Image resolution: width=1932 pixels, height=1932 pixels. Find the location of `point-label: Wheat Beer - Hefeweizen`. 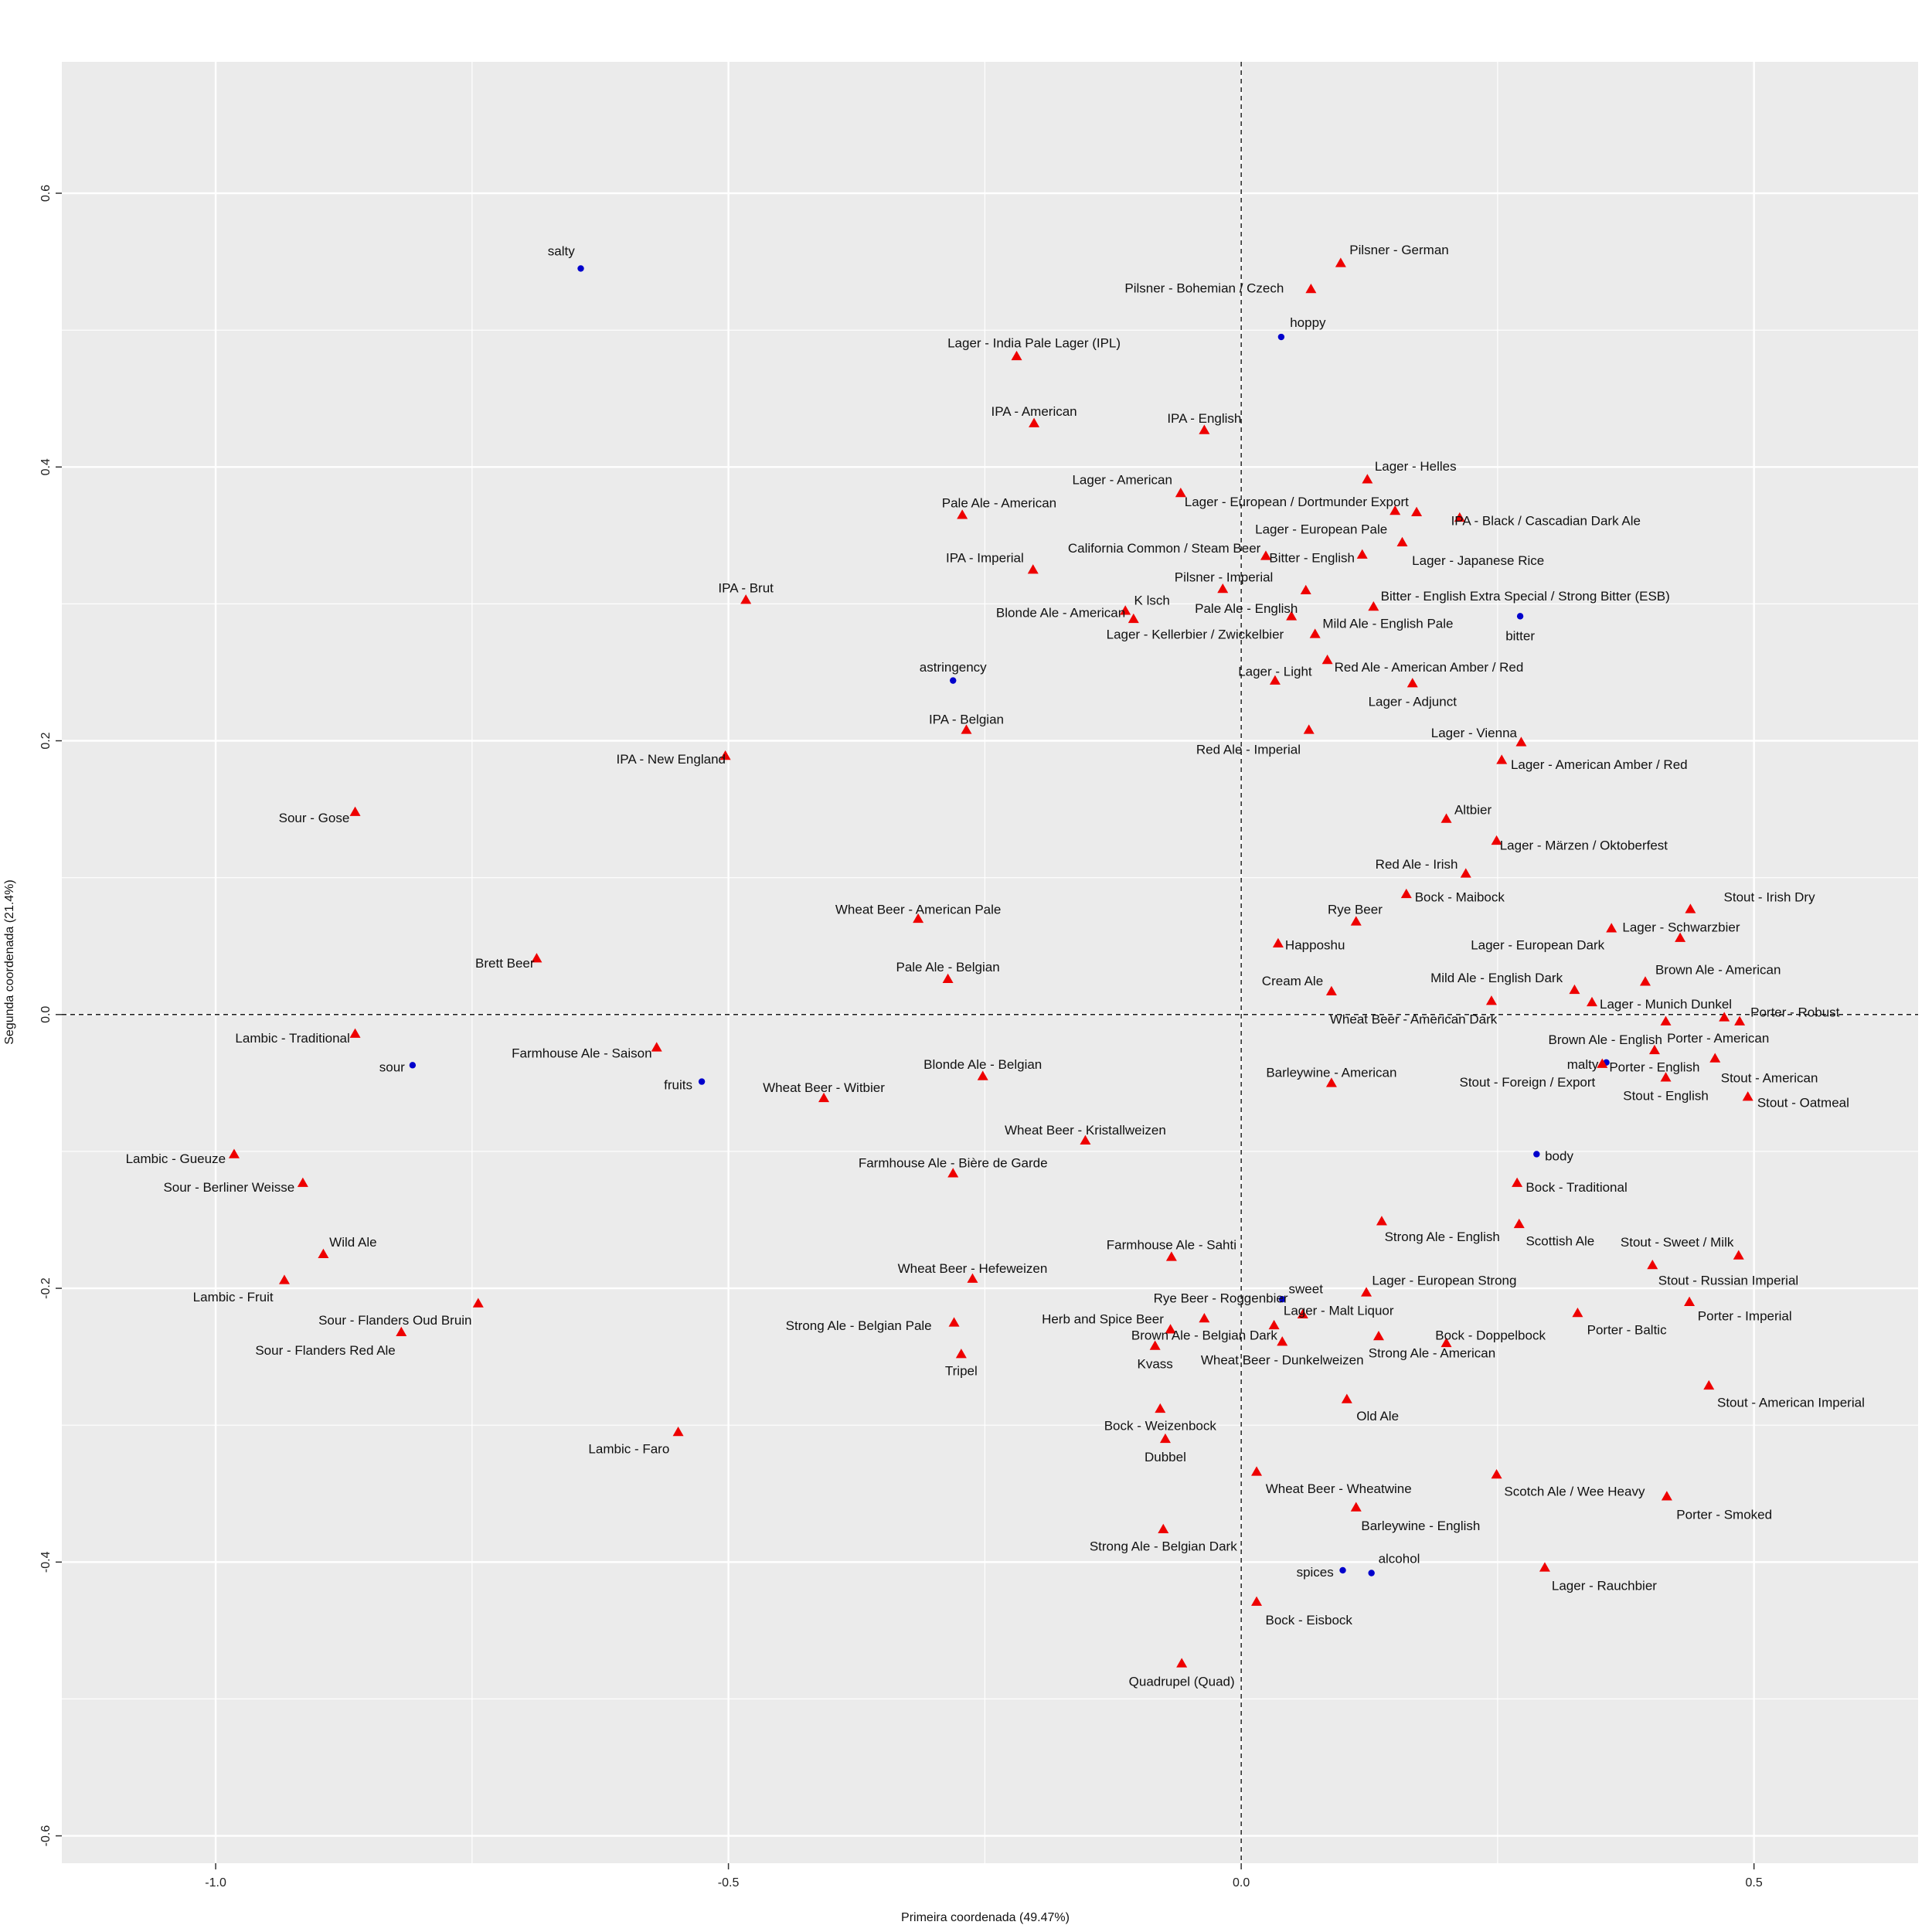

point-label: Wheat Beer - Hefeweizen is located at coordinates (973, 1269).